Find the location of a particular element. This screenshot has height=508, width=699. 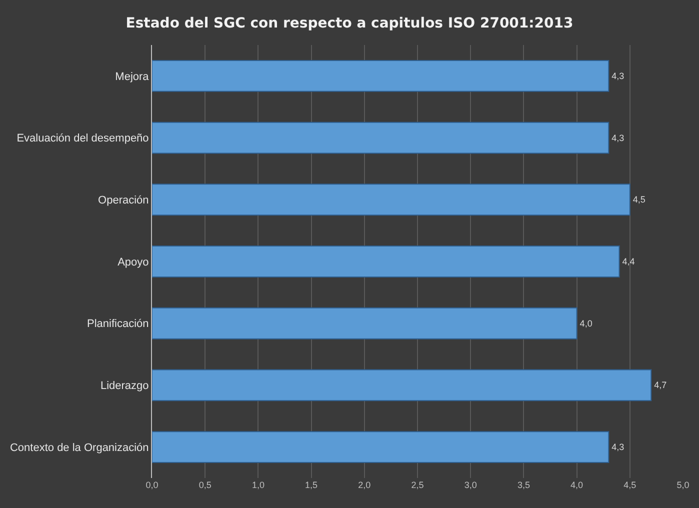

x-tick-label: 4,0 is located at coordinates (577, 485).